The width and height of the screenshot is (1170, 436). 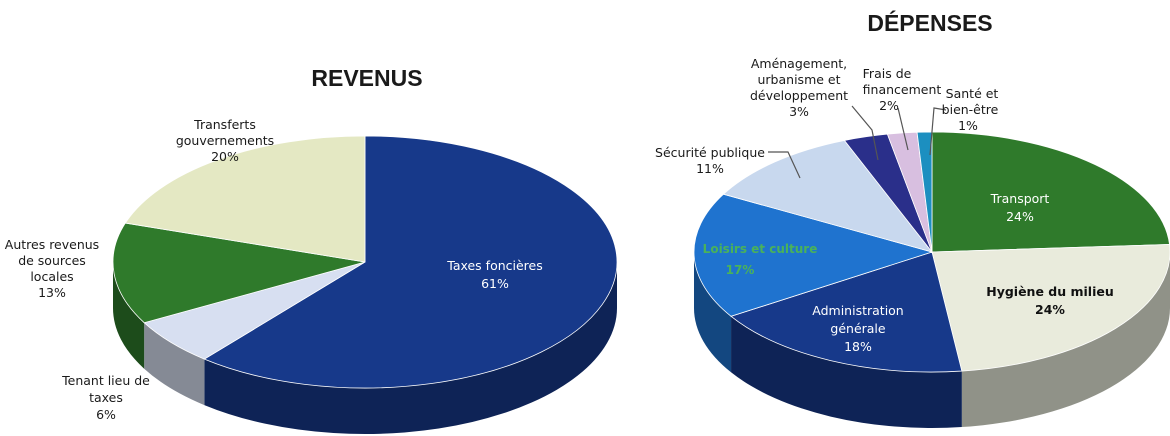 I want to click on label-tenant-line2: taxes, so click(x=106, y=397).